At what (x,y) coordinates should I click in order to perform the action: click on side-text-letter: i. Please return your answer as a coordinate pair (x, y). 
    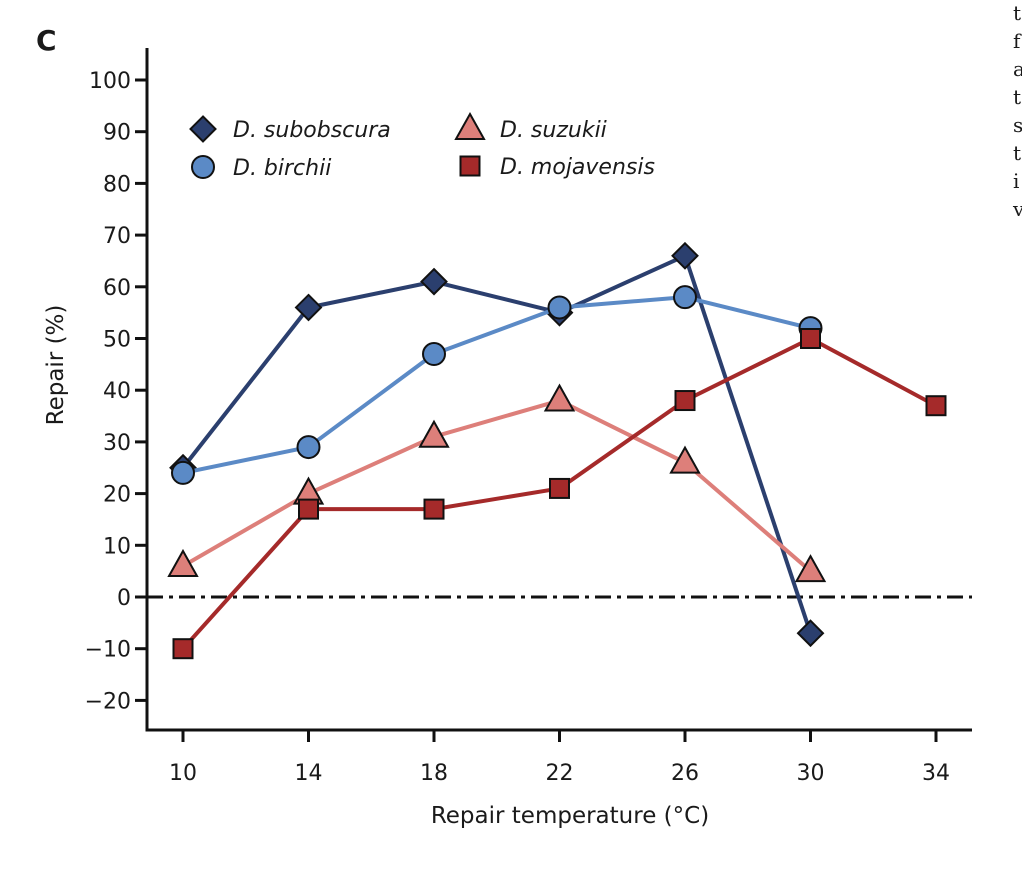
    Looking at the image, I should click on (1016, 181).